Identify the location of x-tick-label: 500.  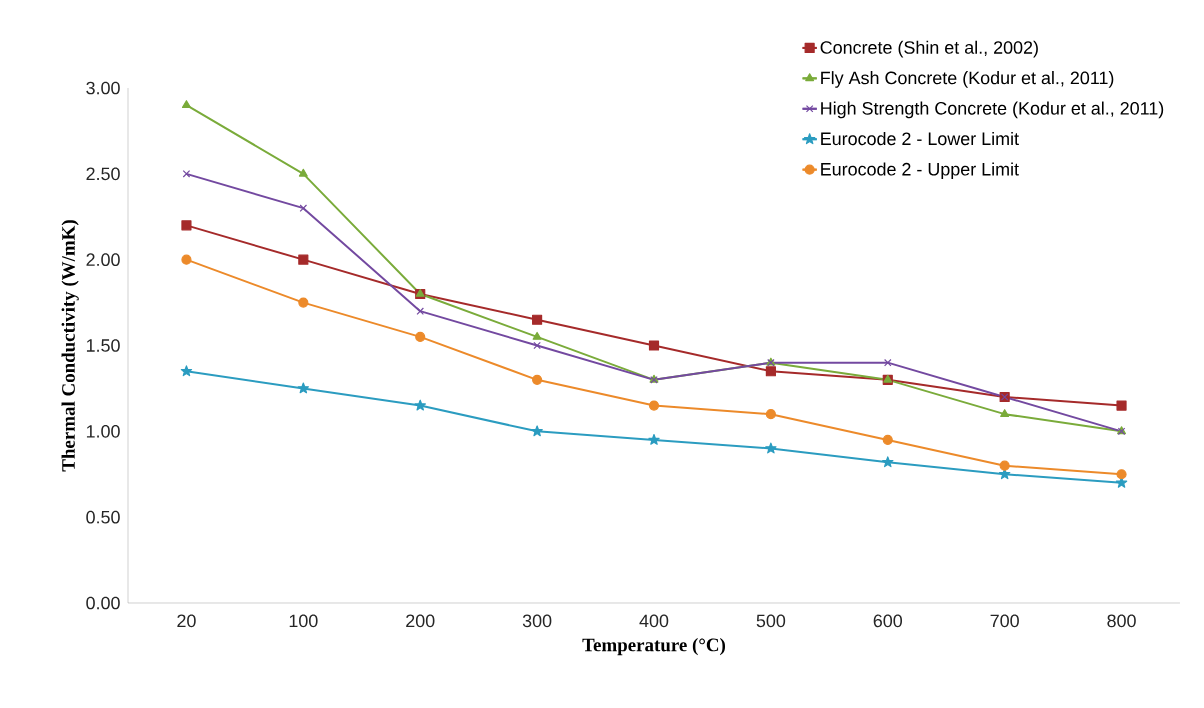
(771, 621).